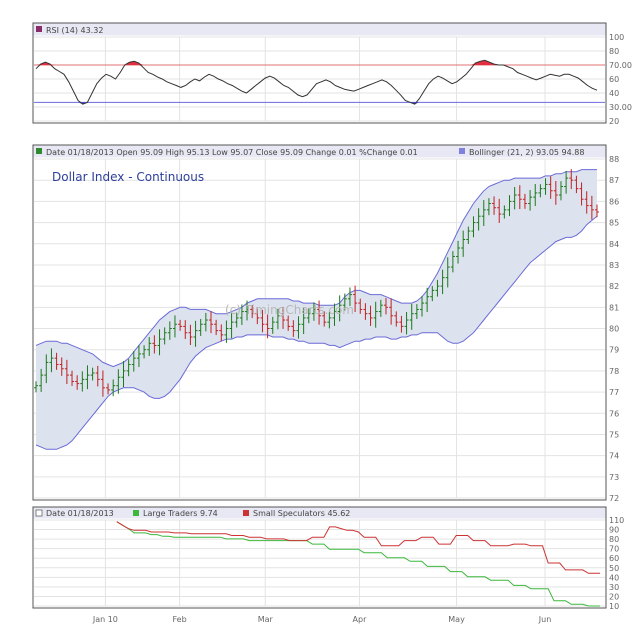 Image resolution: width=640 pixels, height=638 pixels. I want to click on price-tick-label: 84, so click(614, 244).